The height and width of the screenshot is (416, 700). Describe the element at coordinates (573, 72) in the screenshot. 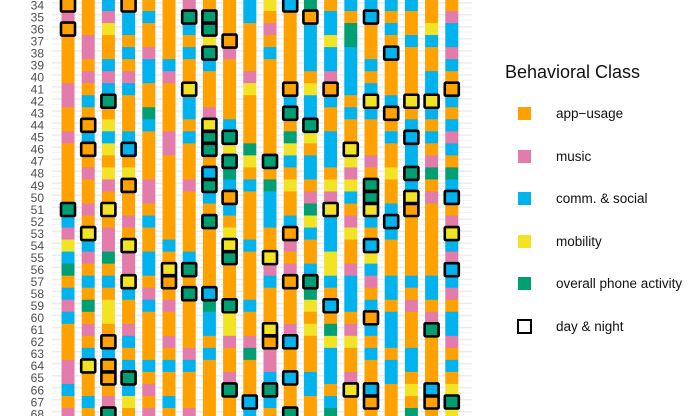

I see `legend-title: Behavioral Class` at that location.